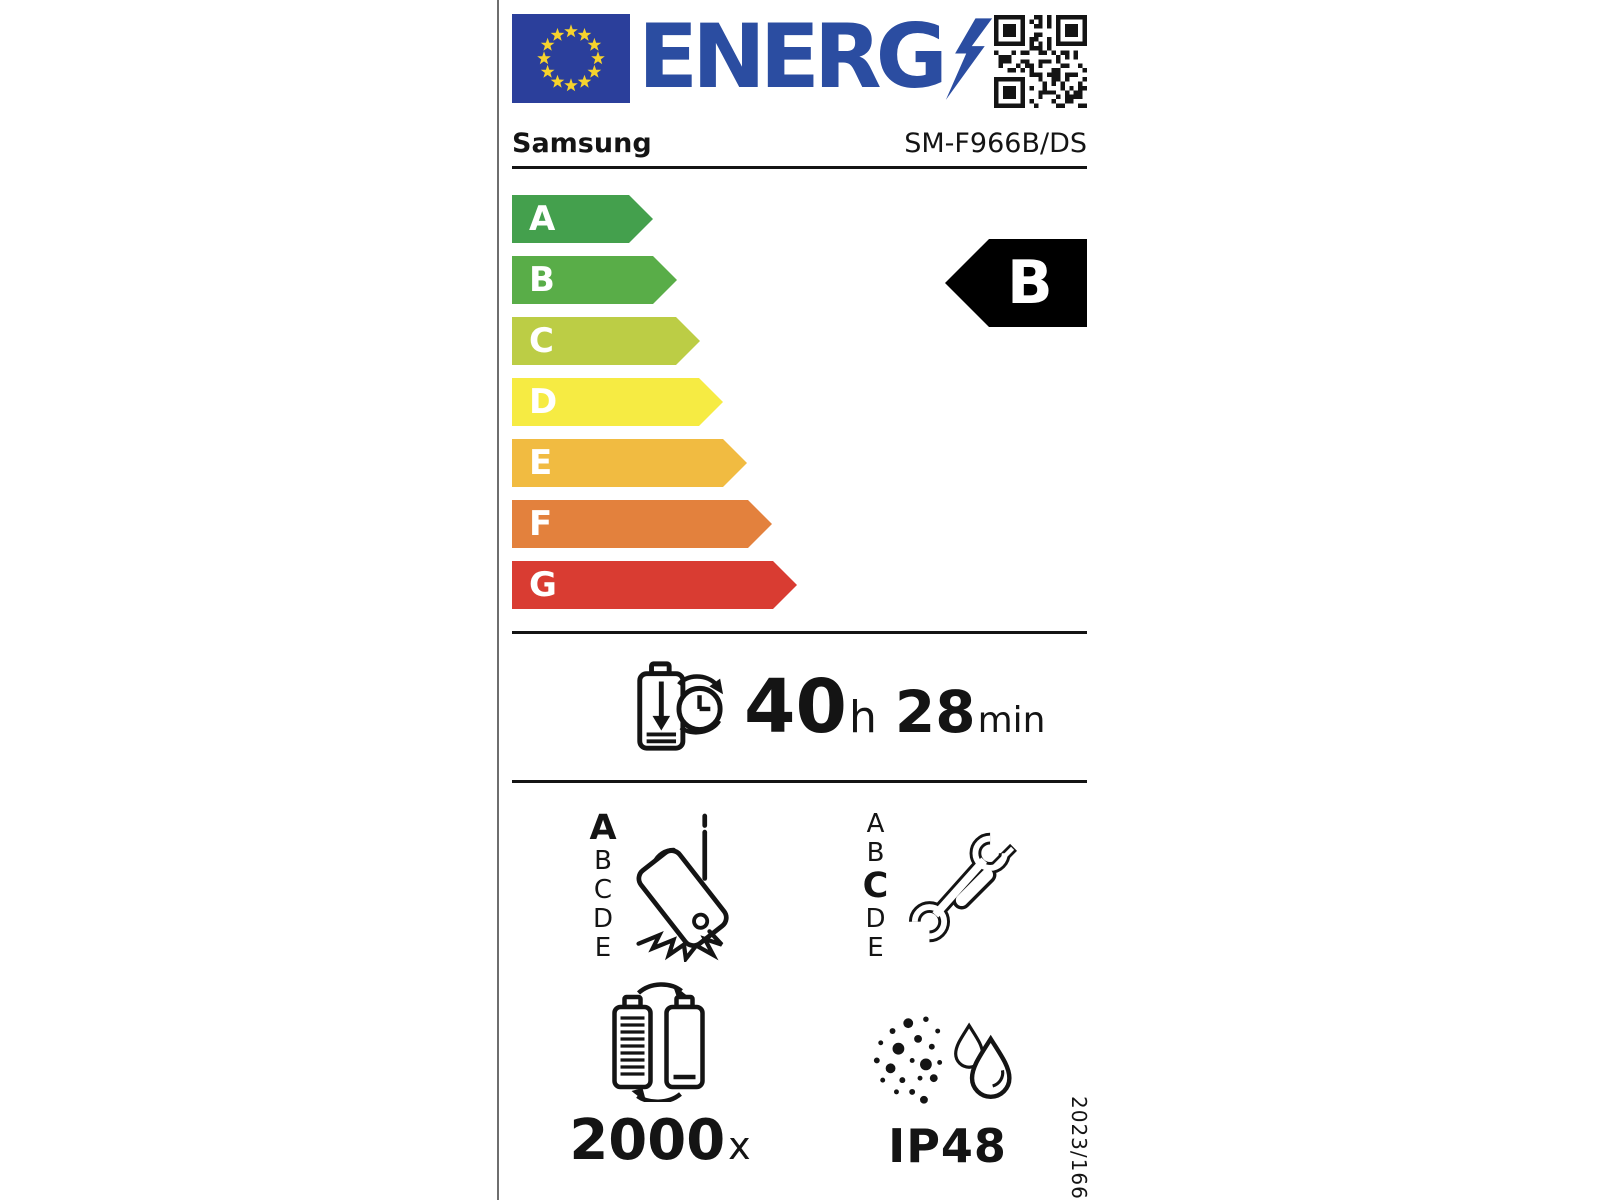  What do you see at coordinates (935, 712) in the screenshot?
I see `battery-minutes: 28` at bounding box center [935, 712].